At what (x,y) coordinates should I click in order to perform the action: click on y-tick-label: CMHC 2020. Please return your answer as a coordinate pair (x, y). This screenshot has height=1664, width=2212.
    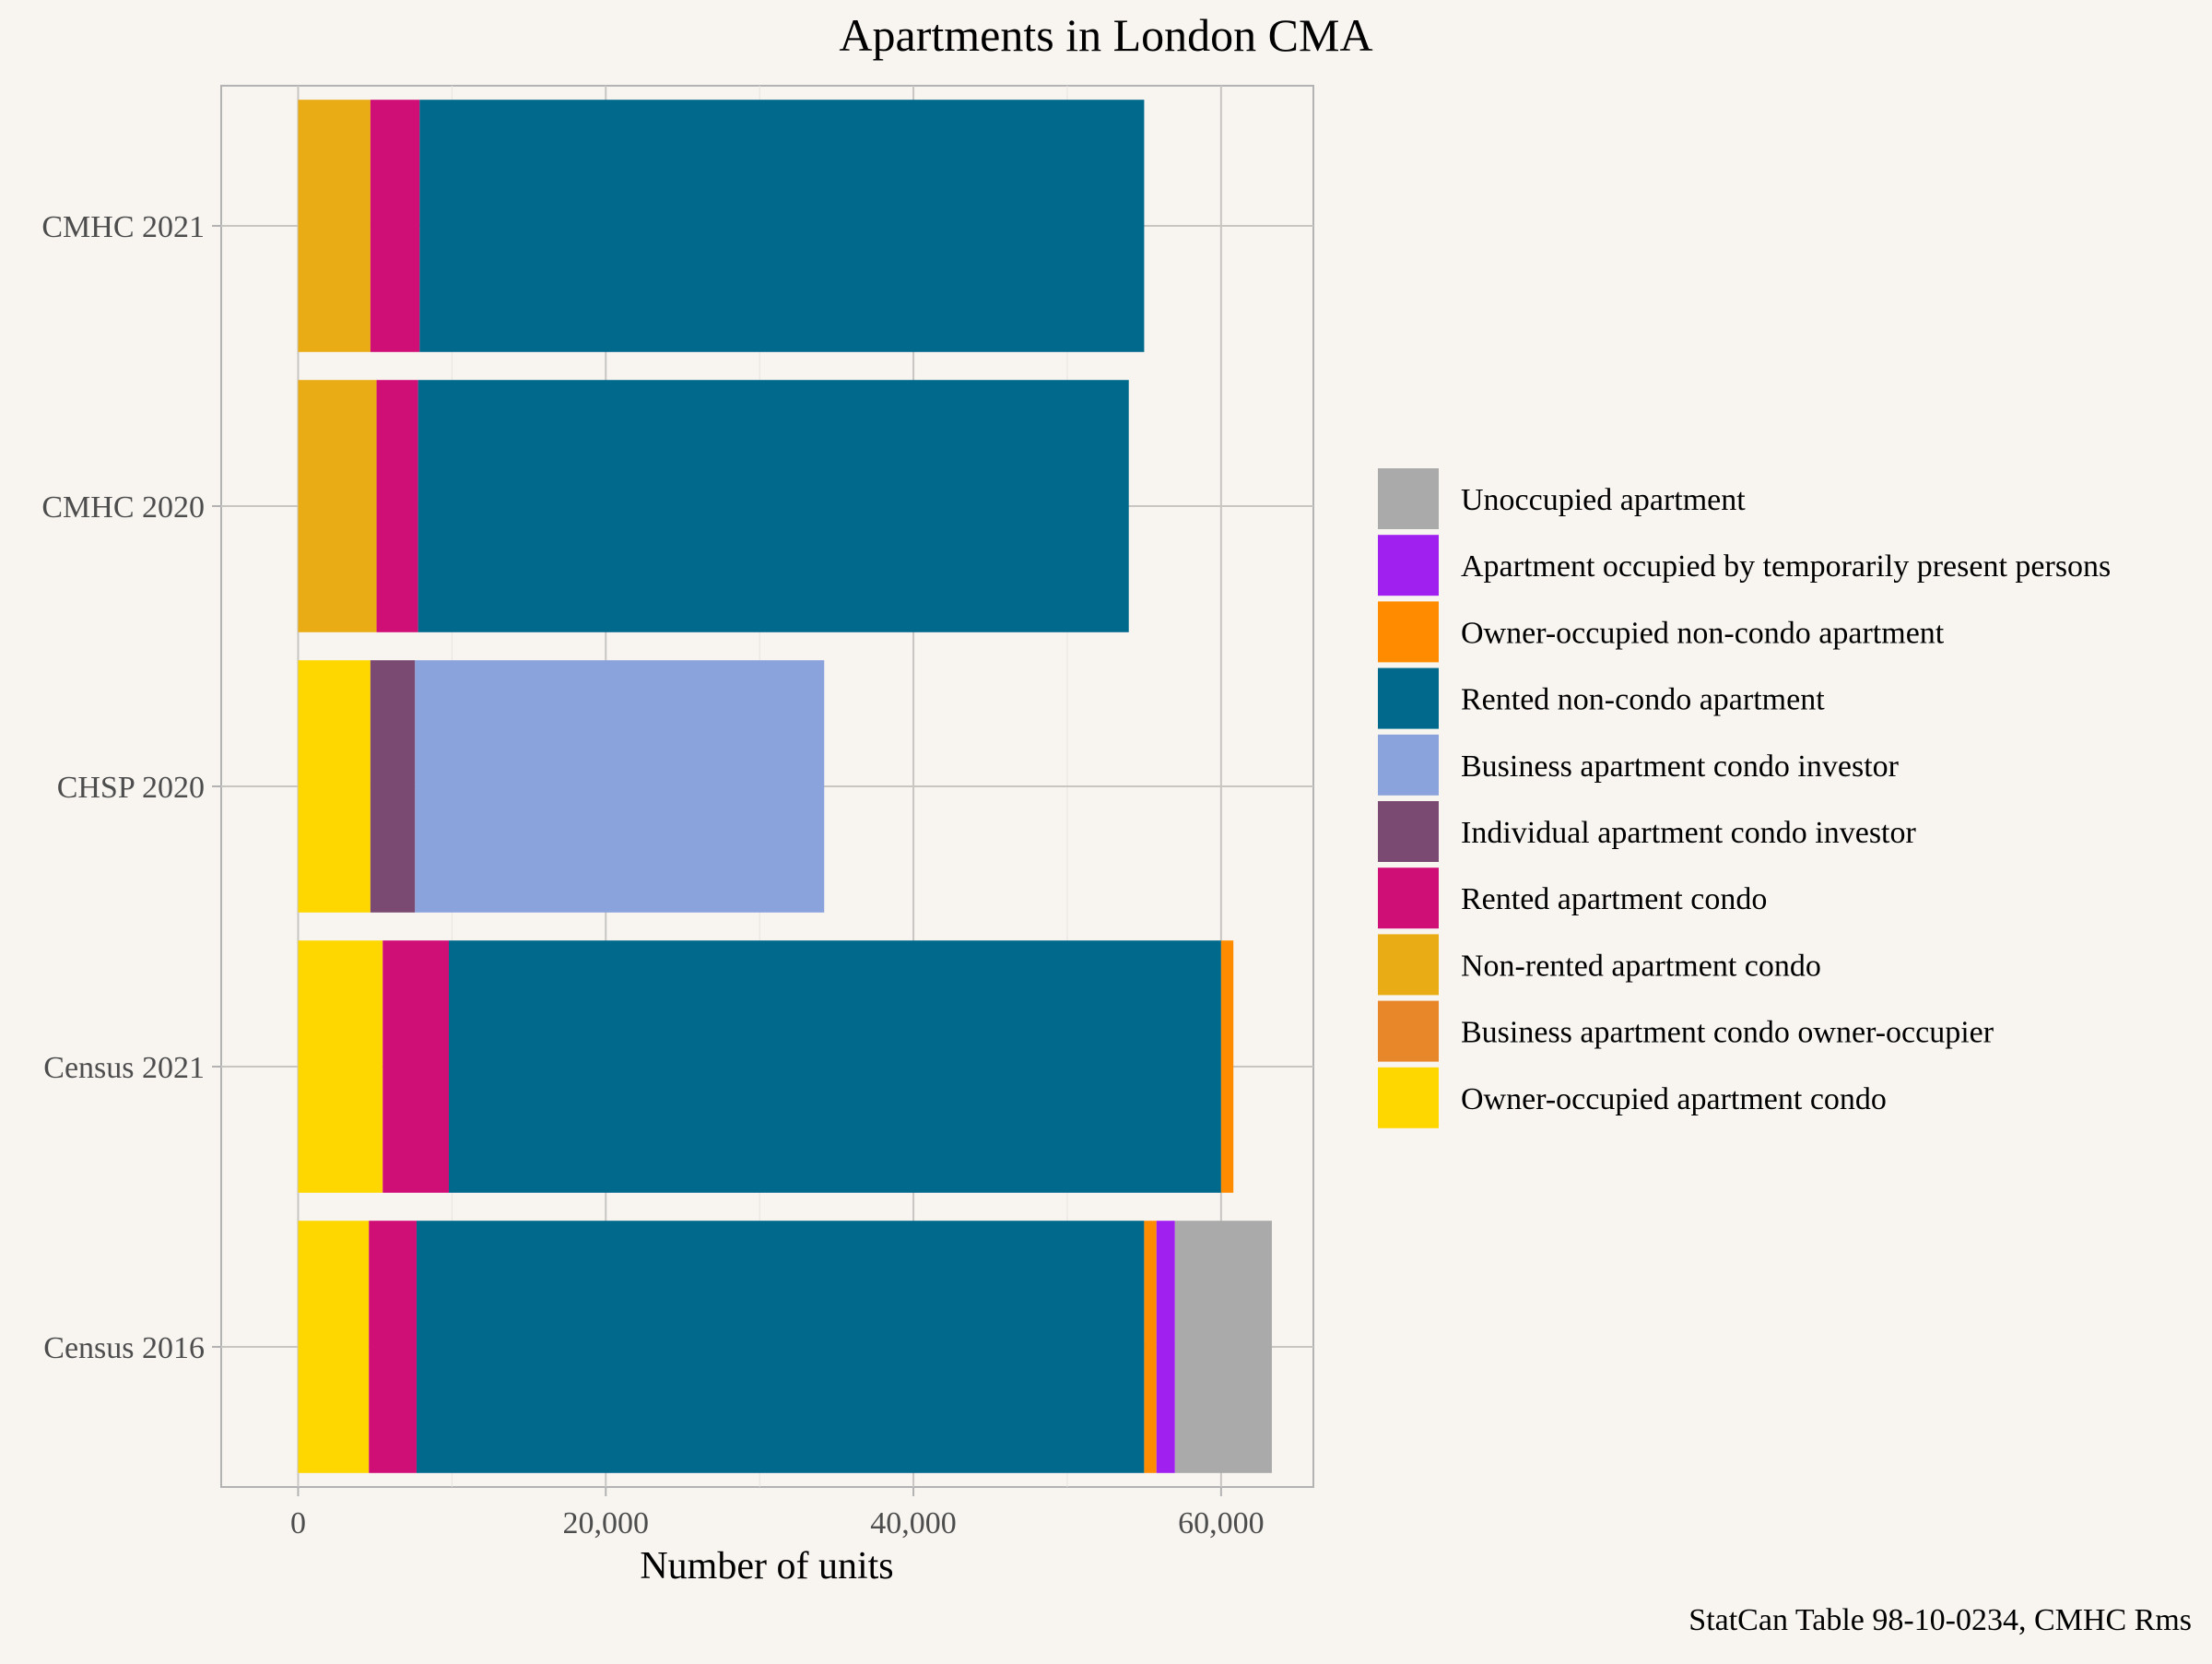
    Looking at the image, I should click on (123, 507).